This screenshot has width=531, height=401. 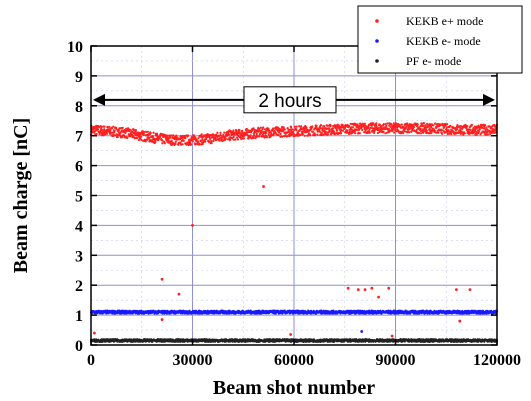 I want to click on legend: KEKB e+ mode KEKB e- mode PF e- mode, so click(x=440, y=39).